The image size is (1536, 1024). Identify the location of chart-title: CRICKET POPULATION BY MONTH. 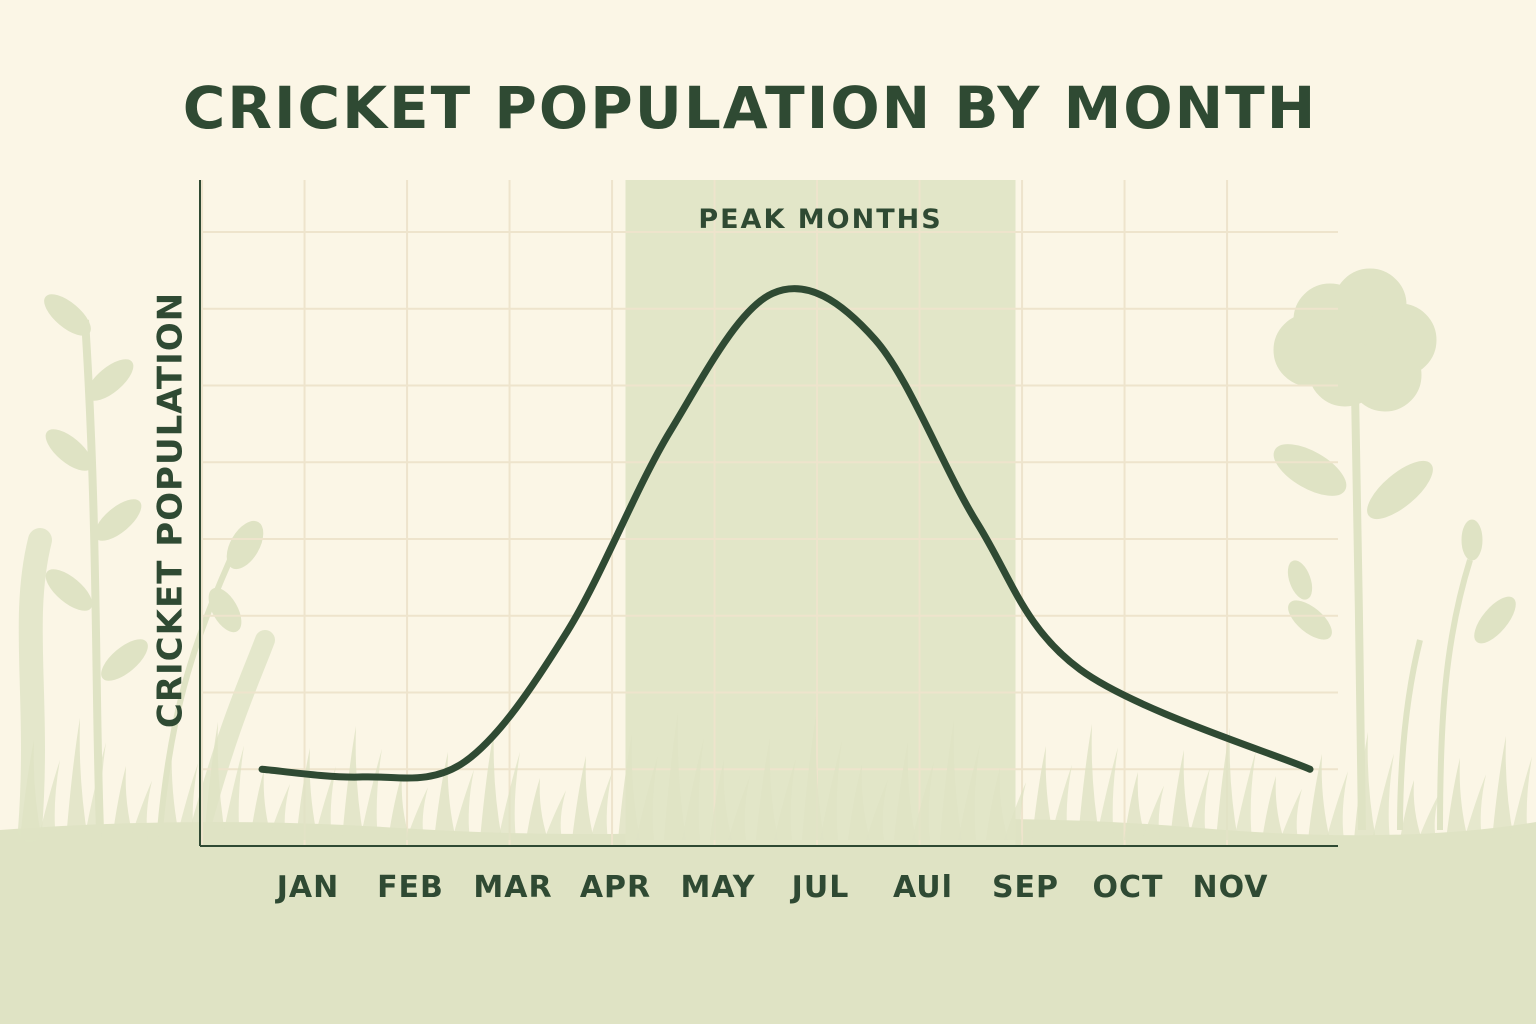
(750, 108).